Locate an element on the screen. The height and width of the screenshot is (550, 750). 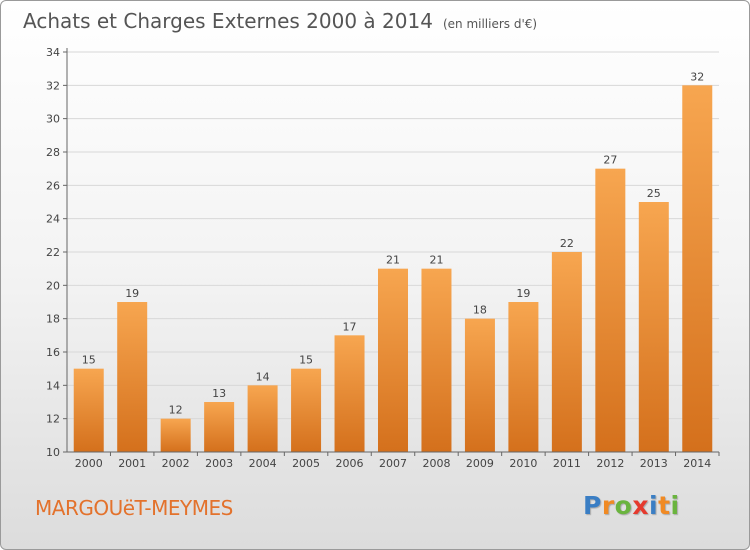
x-tick-label: 2010 is located at coordinates (523, 463).